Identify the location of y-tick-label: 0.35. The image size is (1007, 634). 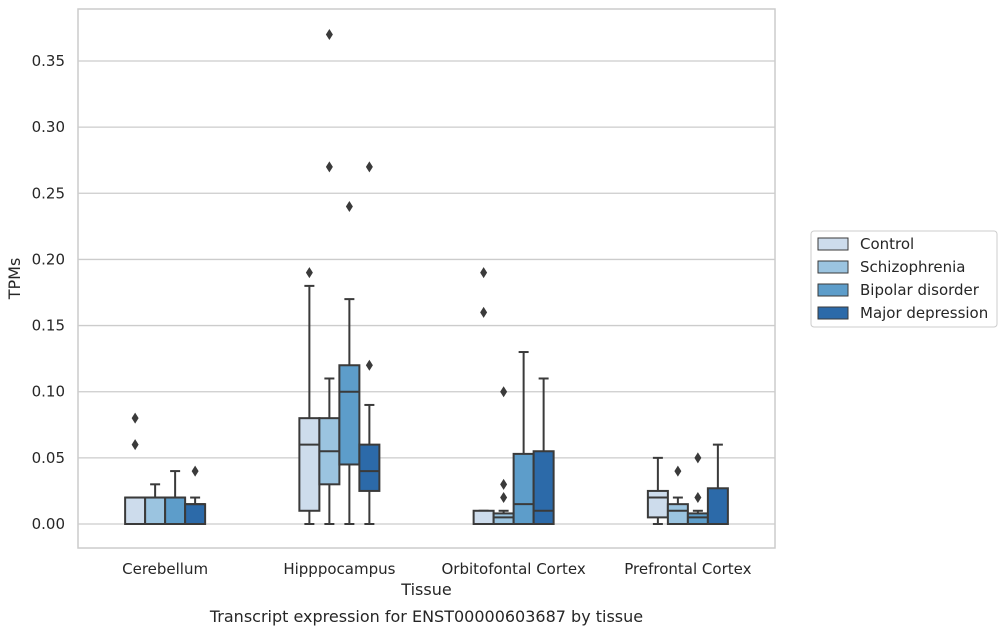
(48, 61).